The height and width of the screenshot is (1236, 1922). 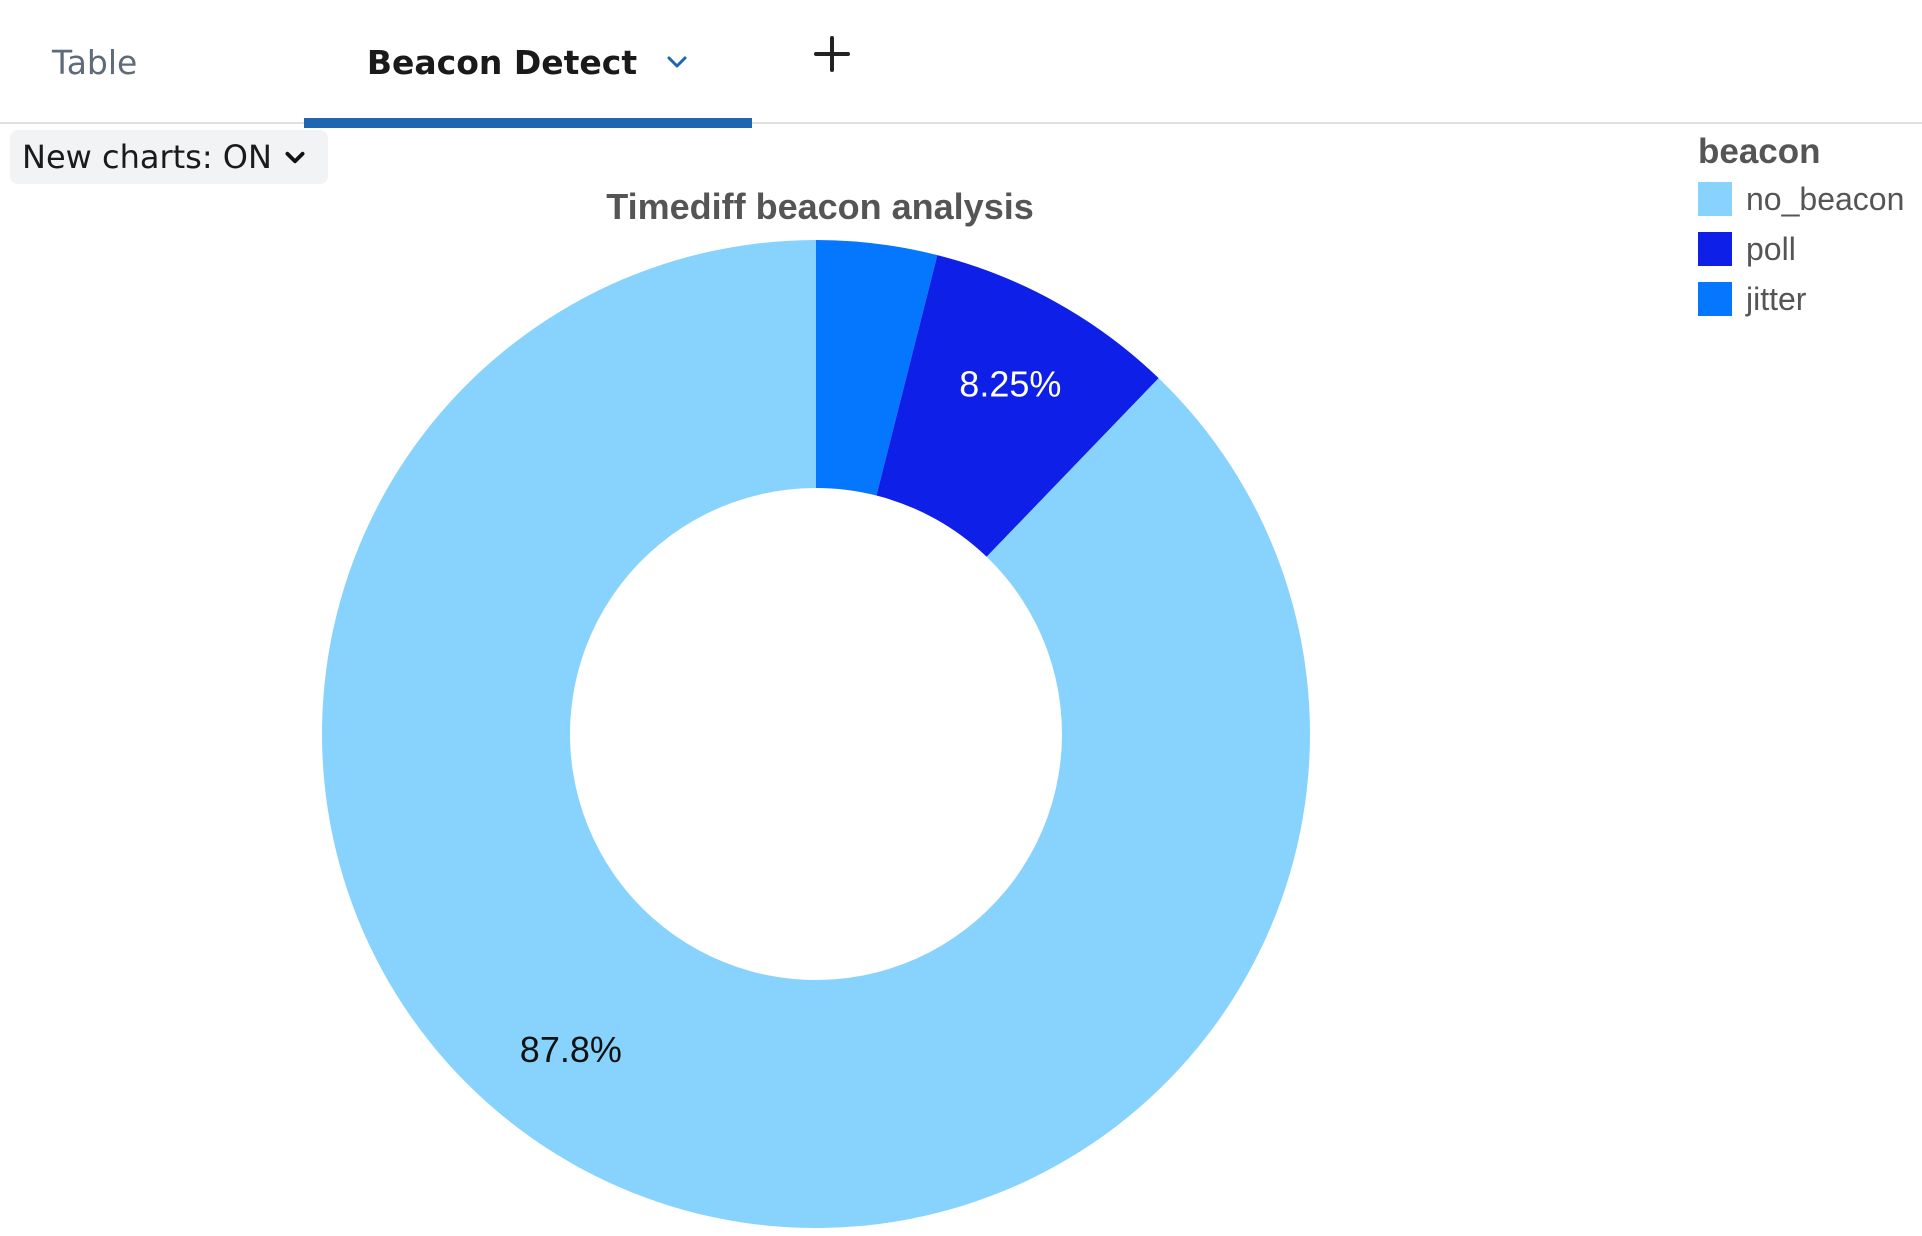 I want to click on legend-item-no-beacon: no_beacon, so click(x=1810, y=199).